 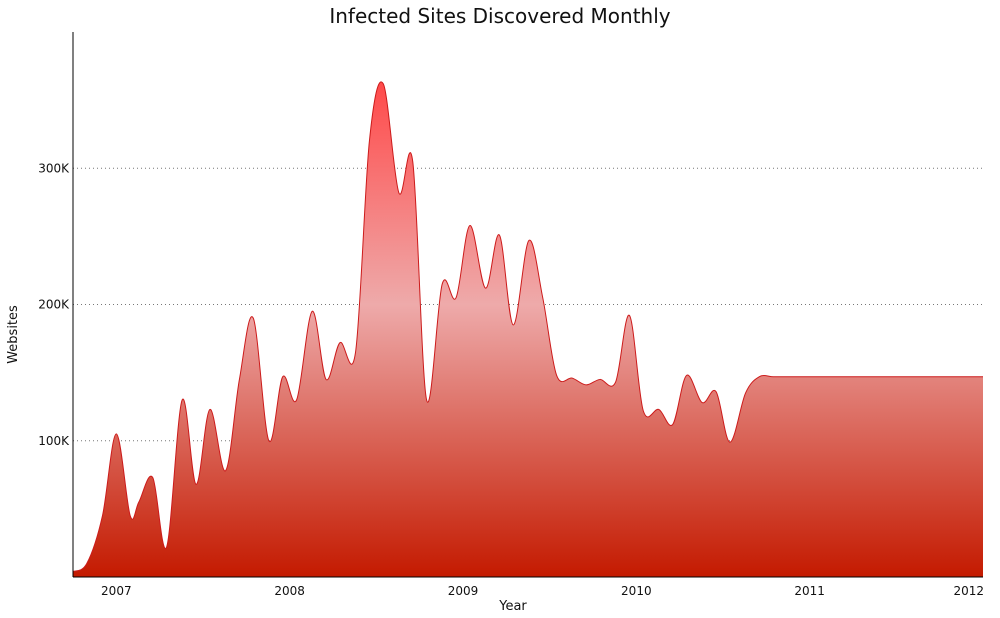 What do you see at coordinates (500, 16) in the screenshot?
I see `chart-title: Infected Sites Discovered Monthly` at bounding box center [500, 16].